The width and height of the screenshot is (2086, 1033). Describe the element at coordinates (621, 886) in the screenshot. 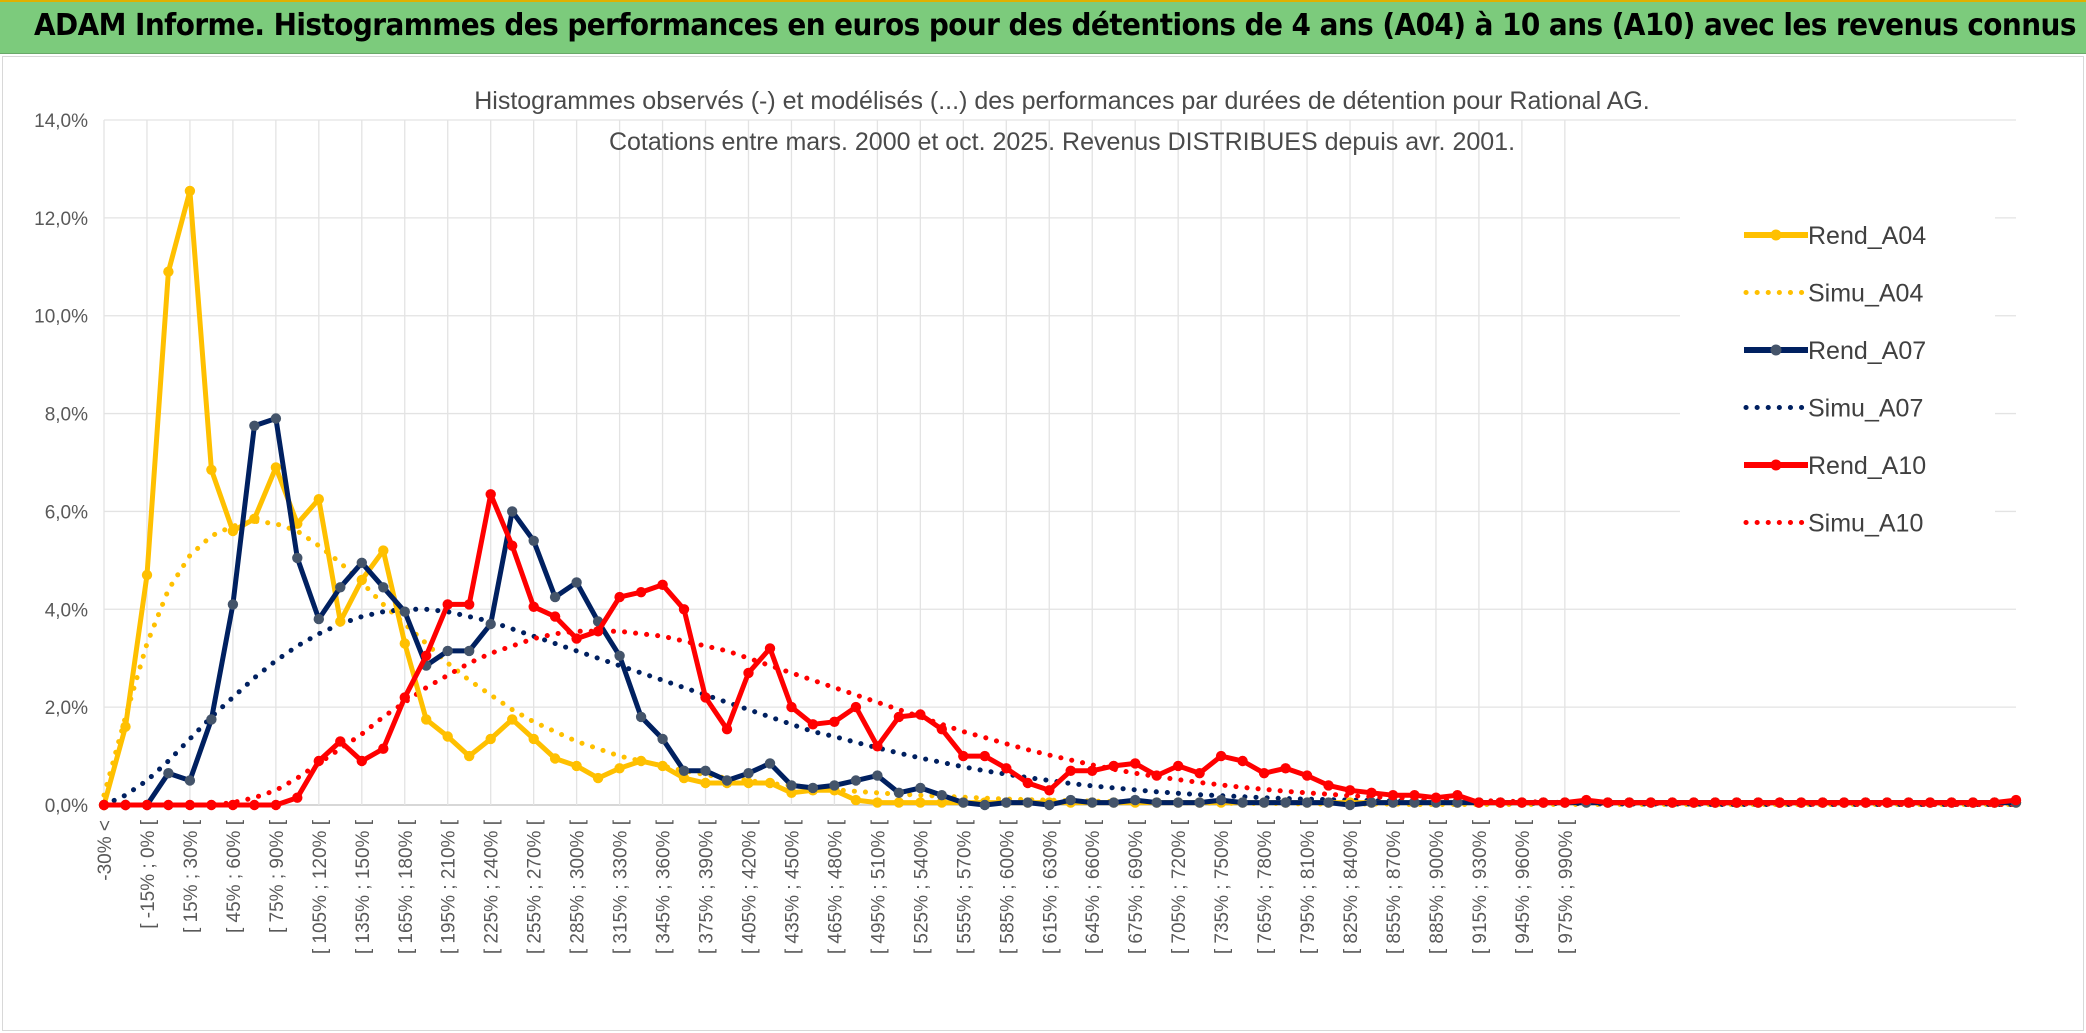

I see `x-tick-label: [ 315% ; 330% [` at that location.